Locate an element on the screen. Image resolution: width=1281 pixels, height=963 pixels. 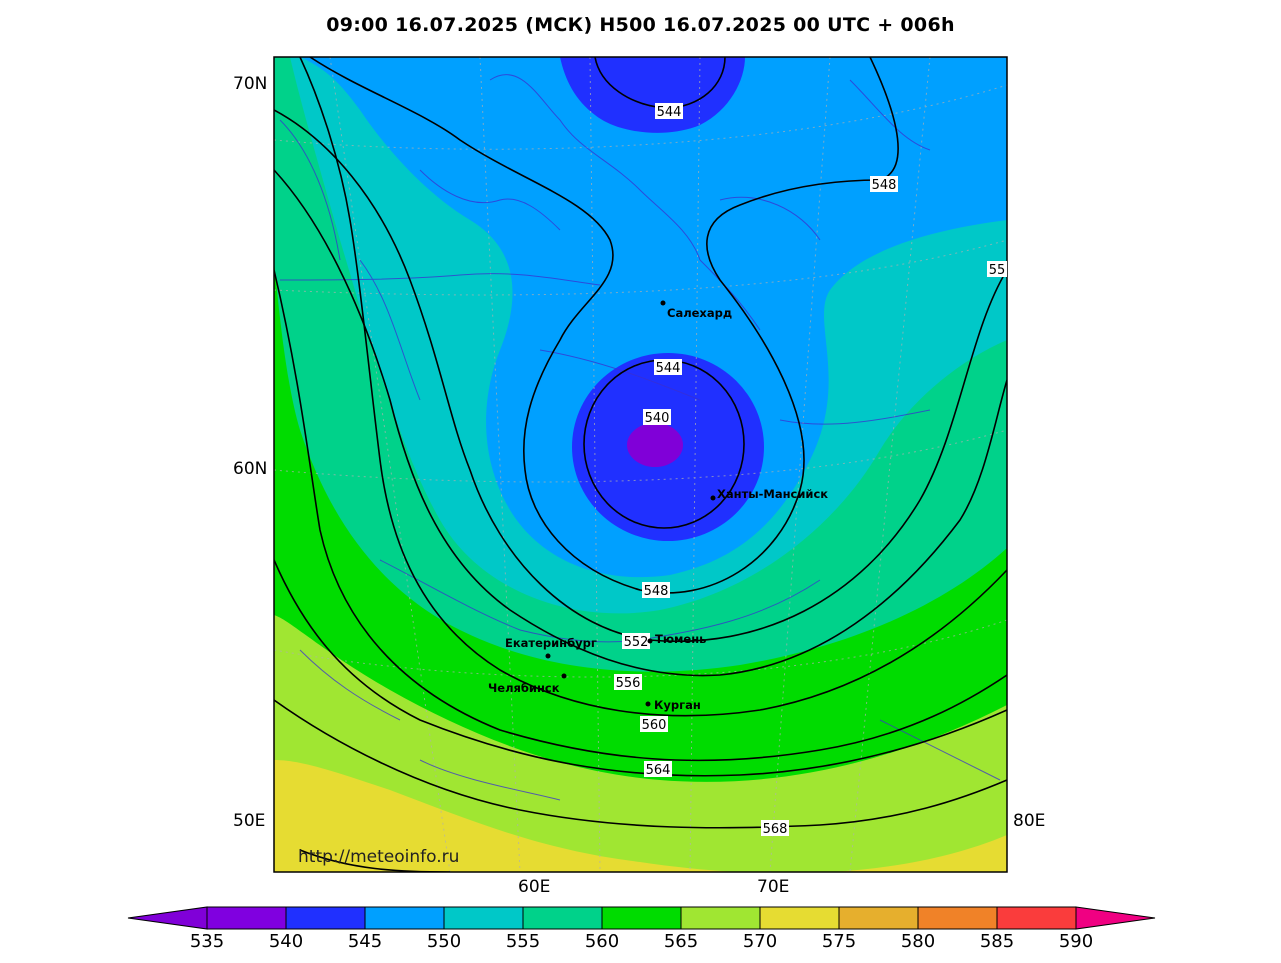
city-label: Салехард is located at coordinates (699, 313).